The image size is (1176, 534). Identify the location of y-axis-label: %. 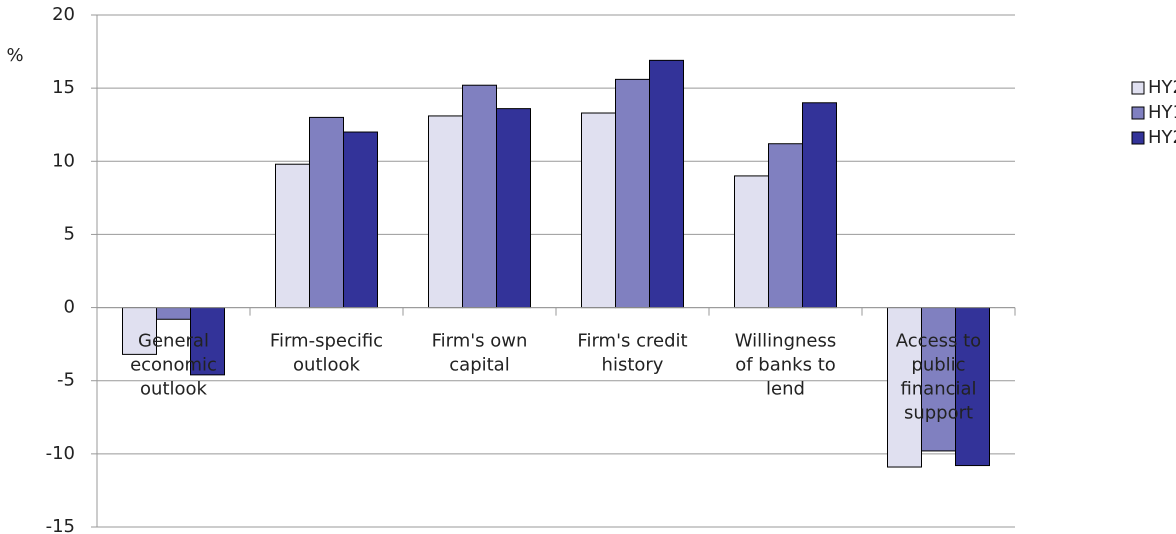
(14, 55).